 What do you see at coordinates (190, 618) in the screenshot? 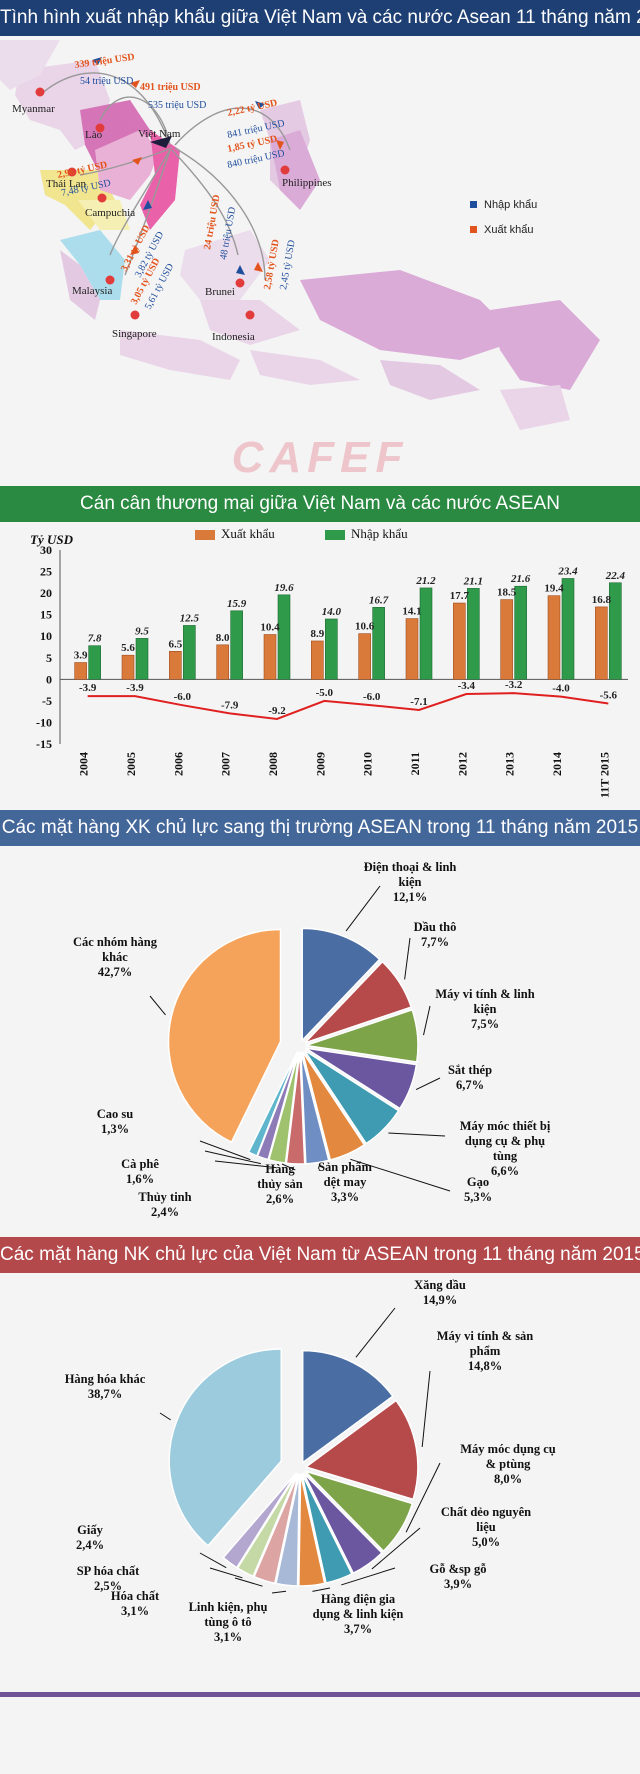
I see `import-value-label: 12.5` at bounding box center [190, 618].